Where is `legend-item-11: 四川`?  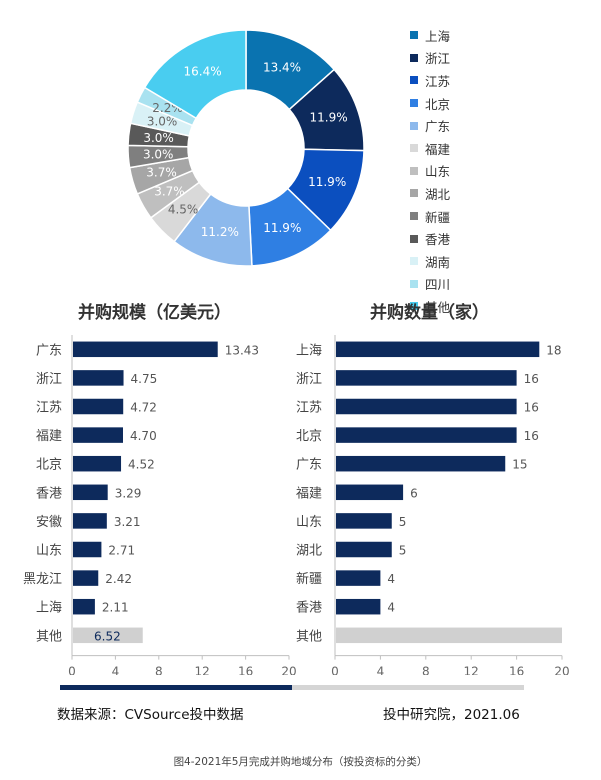 legend-item-11: 四川 is located at coordinates (430, 284).